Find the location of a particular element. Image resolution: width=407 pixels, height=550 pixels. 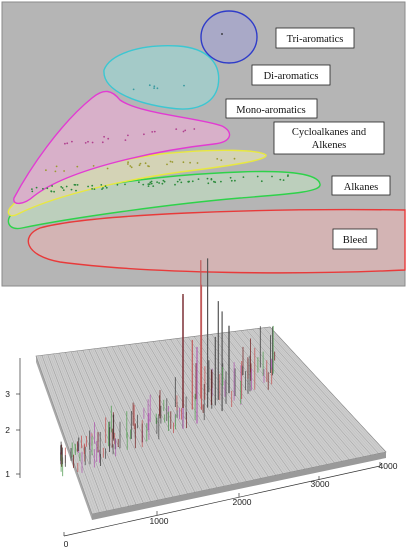

label-di-aromatics: Di-aromatics is located at coordinates (291, 75).